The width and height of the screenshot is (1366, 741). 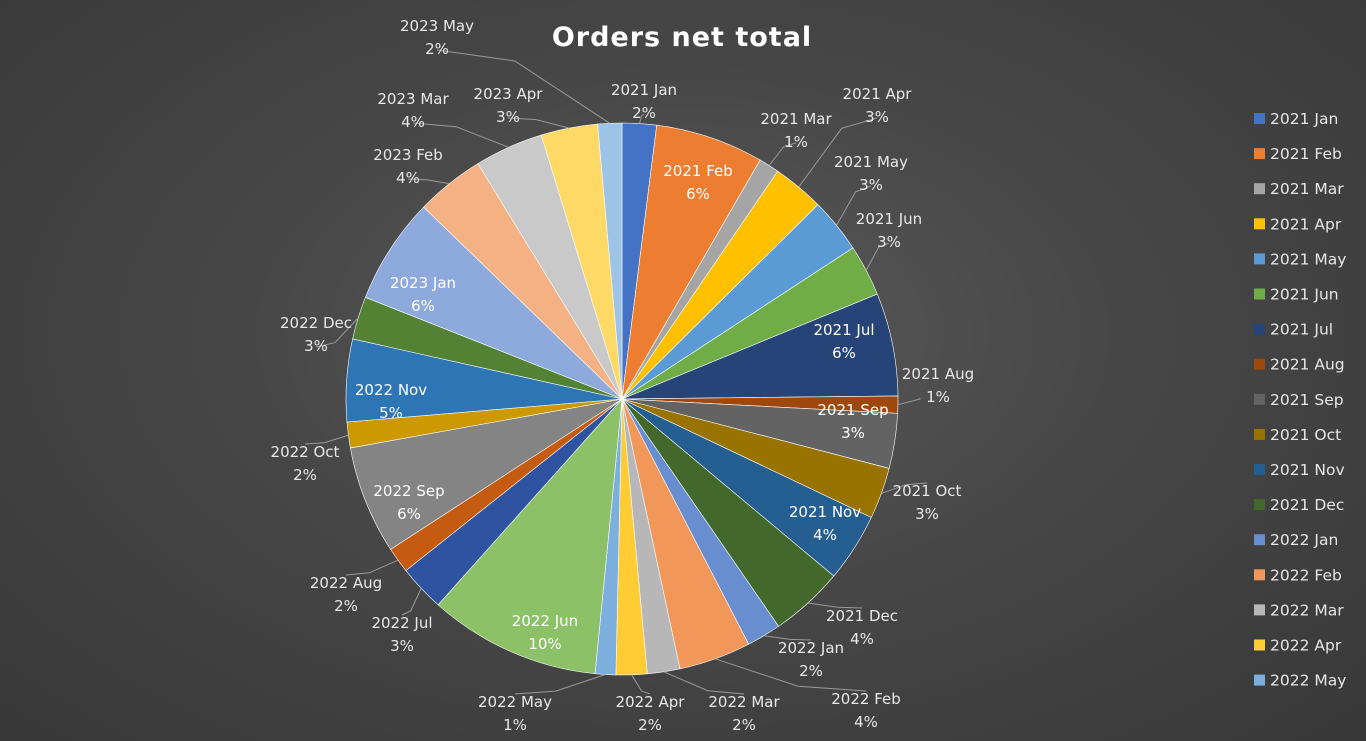 What do you see at coordinates (305, 463) in the screenshot?
I see `data-label-2022-oct: 2022 Oct 2%` at bounding box center [305, 463].